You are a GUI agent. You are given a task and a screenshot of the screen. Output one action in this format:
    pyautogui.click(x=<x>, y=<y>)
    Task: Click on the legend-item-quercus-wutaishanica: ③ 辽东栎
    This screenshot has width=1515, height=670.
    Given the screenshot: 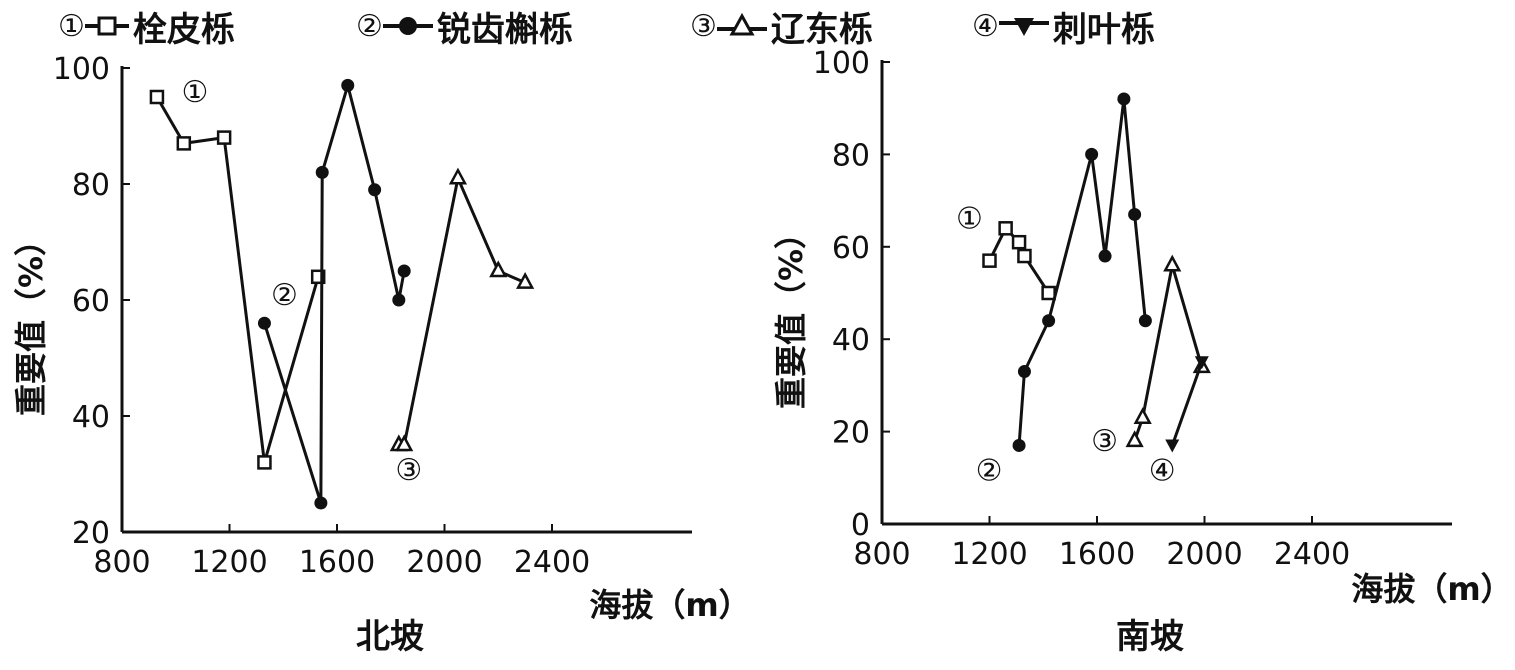 What is the action you would take?
    pyautogui.click(x=781, y=27)
    